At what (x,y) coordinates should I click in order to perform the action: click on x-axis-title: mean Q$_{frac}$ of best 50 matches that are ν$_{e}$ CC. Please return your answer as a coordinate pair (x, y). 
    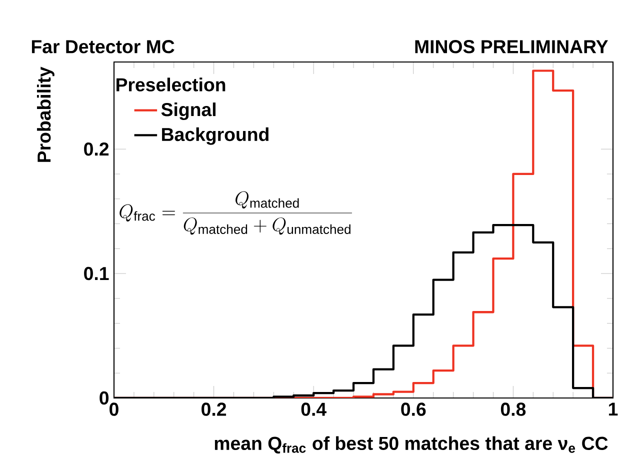
    Looking at the image, I should click on (411, 445).